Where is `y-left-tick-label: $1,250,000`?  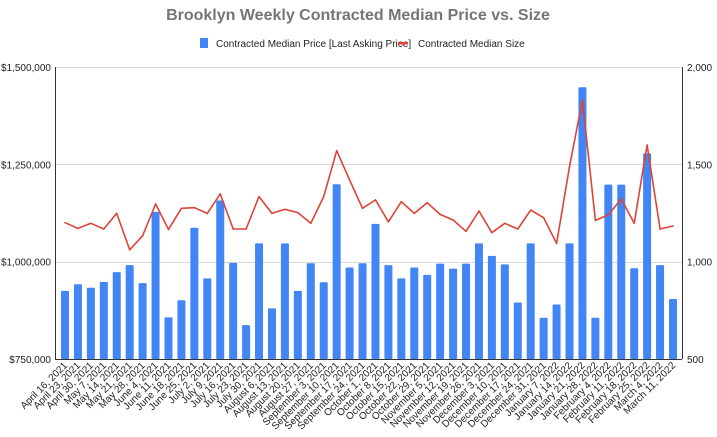
y-left-tick-label: $1,250,000 is located at coordinates (26, 165).